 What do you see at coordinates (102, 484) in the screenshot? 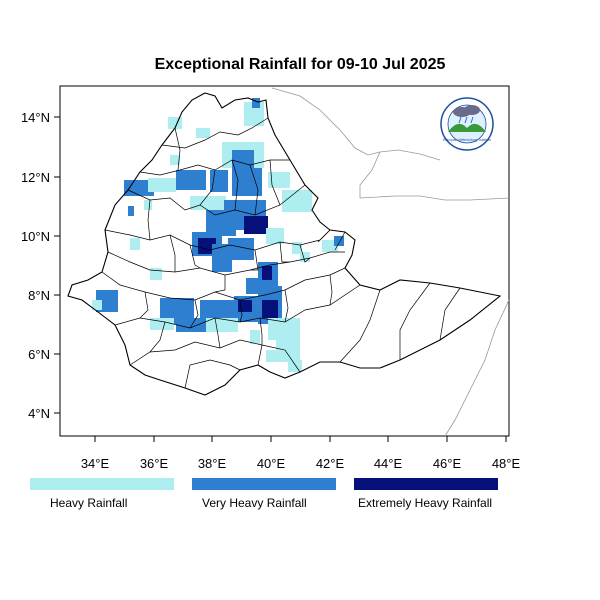
I see `legend-swatch-heavy` at bounding box center [102, 484].